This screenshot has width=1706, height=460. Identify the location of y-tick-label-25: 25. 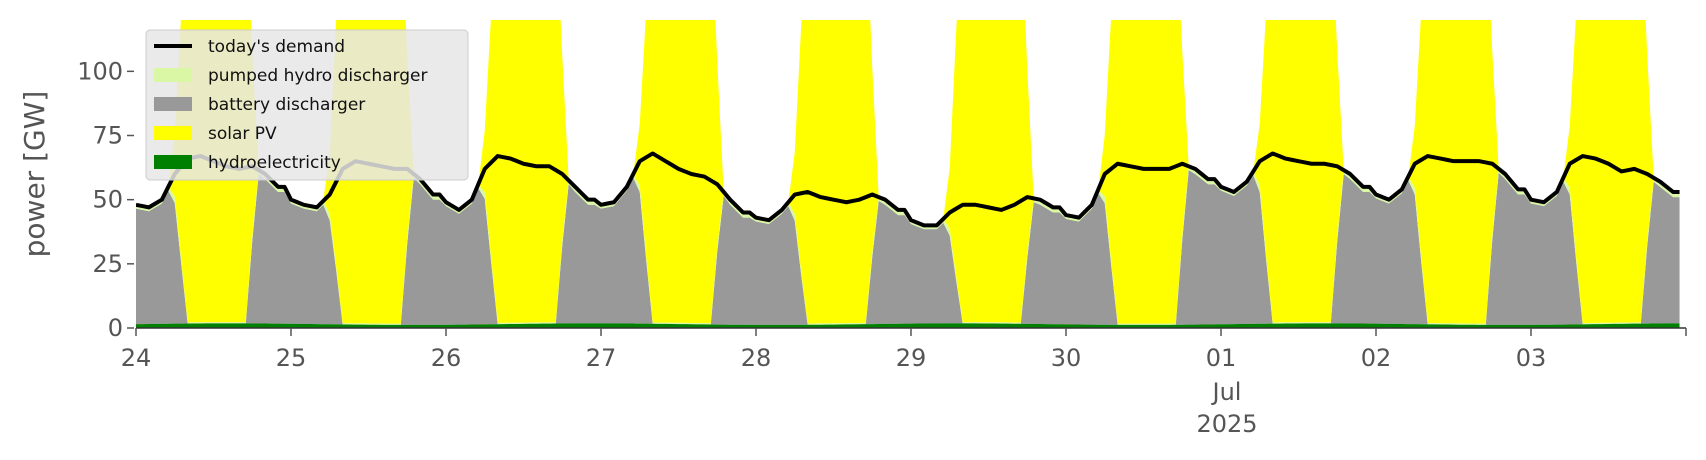
(107, 264).